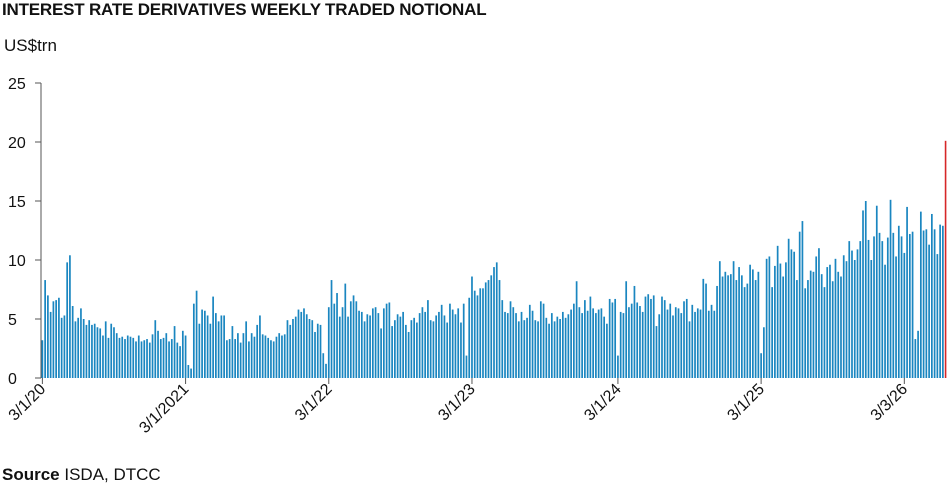 This screenshot has width=950, height=487. What do you see at coordinates (314, 403) in the screenshot?
I see `x-tick-label: 3/1/22` at bounding box center [314, 403].